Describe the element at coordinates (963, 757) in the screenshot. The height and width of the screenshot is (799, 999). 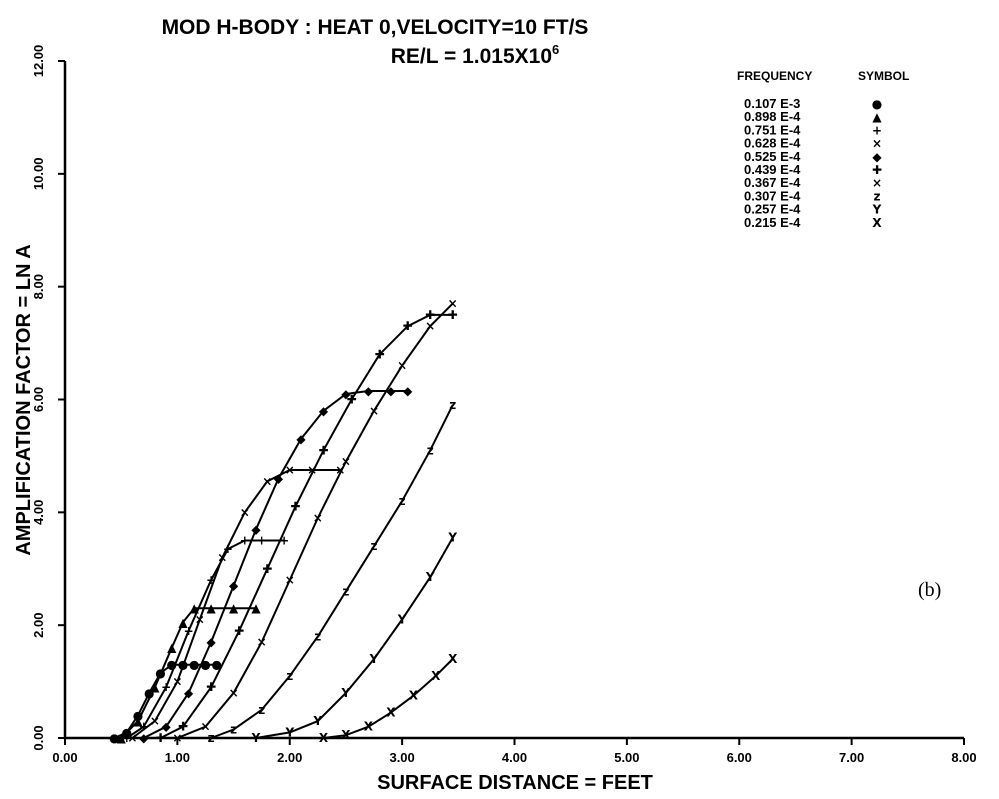
I see `x-tick-label: 8.00` at that location.